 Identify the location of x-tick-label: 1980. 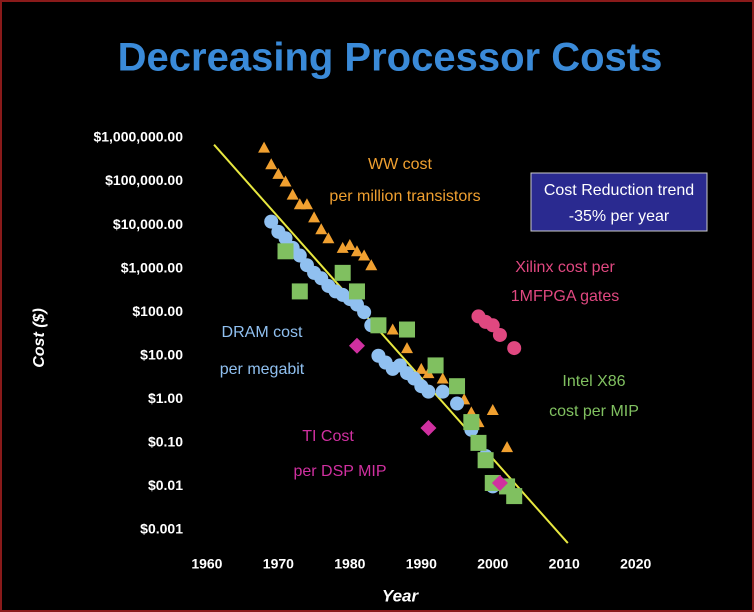
(349, 564).